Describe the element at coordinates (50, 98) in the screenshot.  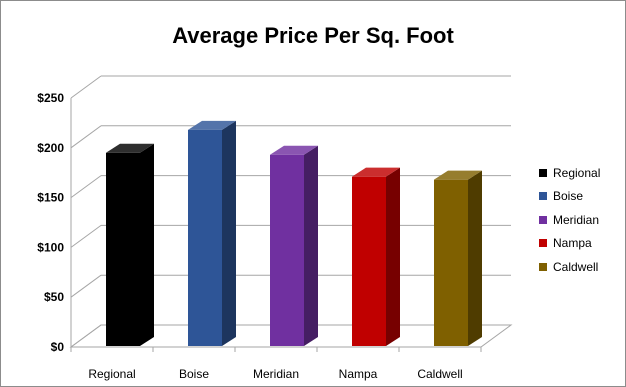
I see `y-tick-label: $250` at that location.